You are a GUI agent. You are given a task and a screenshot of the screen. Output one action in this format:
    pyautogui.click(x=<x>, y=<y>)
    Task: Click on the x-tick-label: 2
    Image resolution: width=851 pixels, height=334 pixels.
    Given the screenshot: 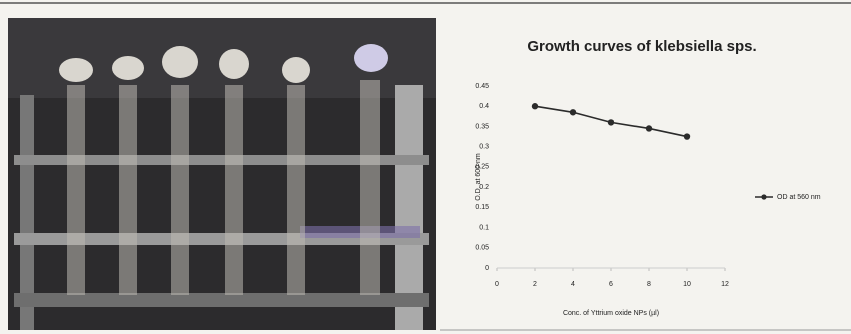 What is the action you would take?
    pyautogui.click(x=535, y=284)
    